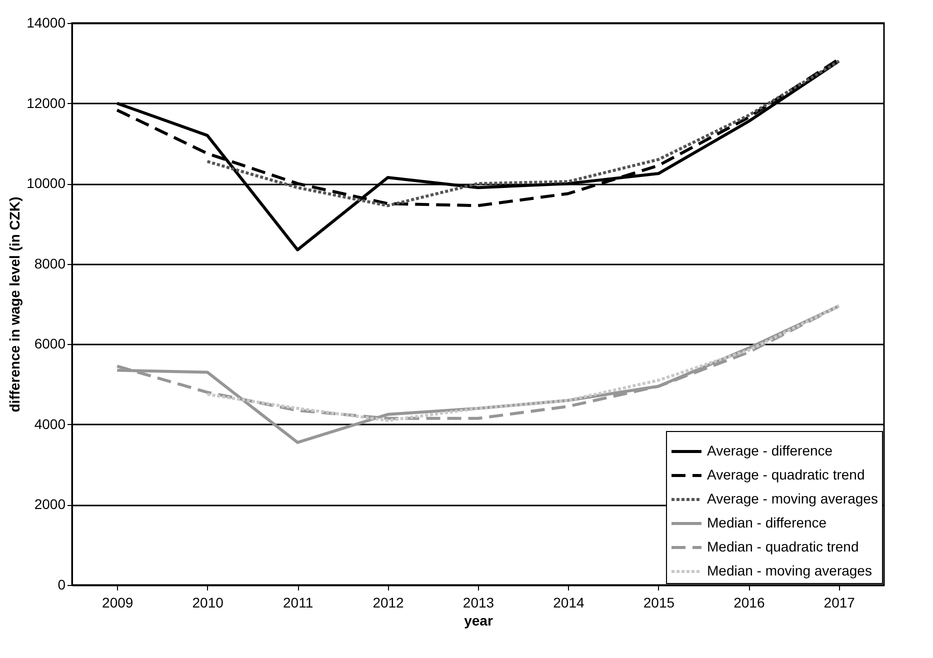  I want to click on x-tick-label: 2016, so click(749, 602).